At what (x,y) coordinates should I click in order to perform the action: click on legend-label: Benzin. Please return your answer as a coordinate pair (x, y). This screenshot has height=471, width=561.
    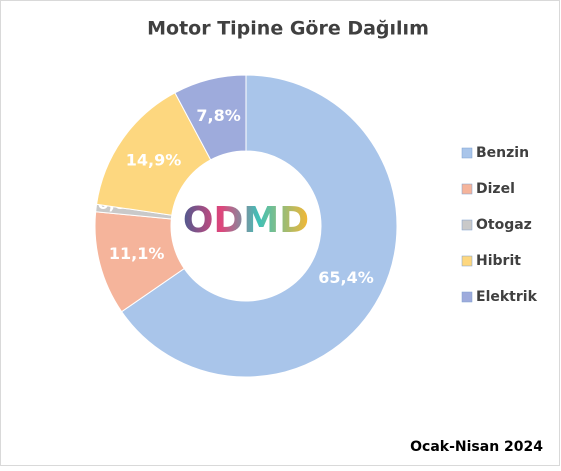
    Looking at the image, I should click on (502, 153).